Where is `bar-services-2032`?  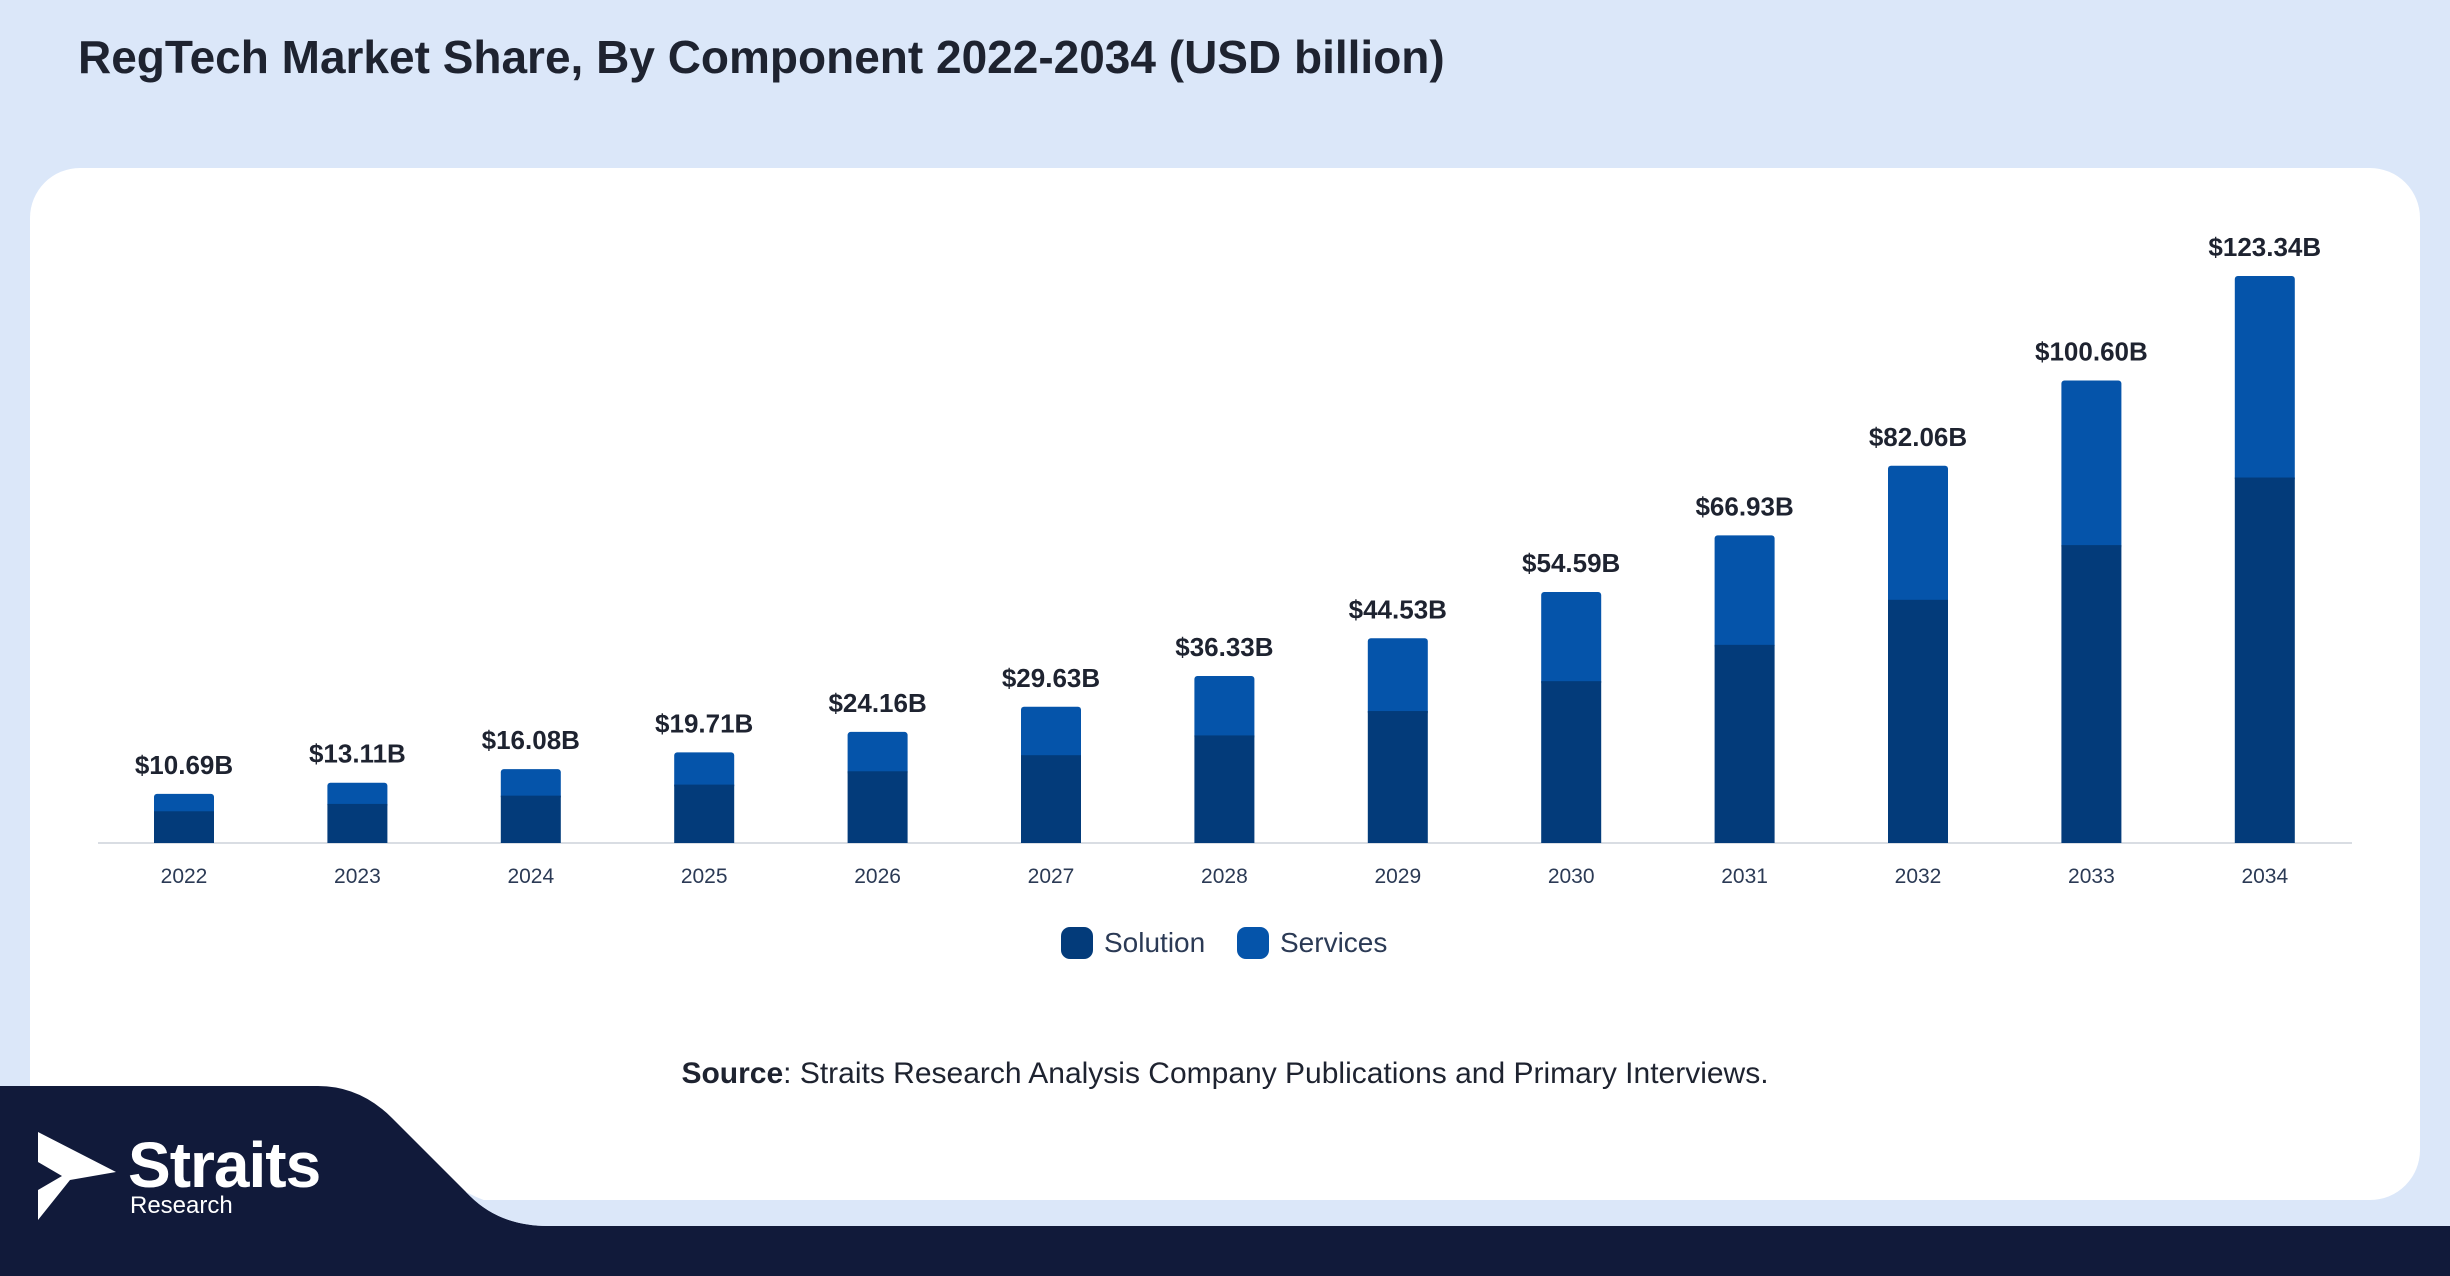 bar-services-2032 is located at coordinates (1918, 534).